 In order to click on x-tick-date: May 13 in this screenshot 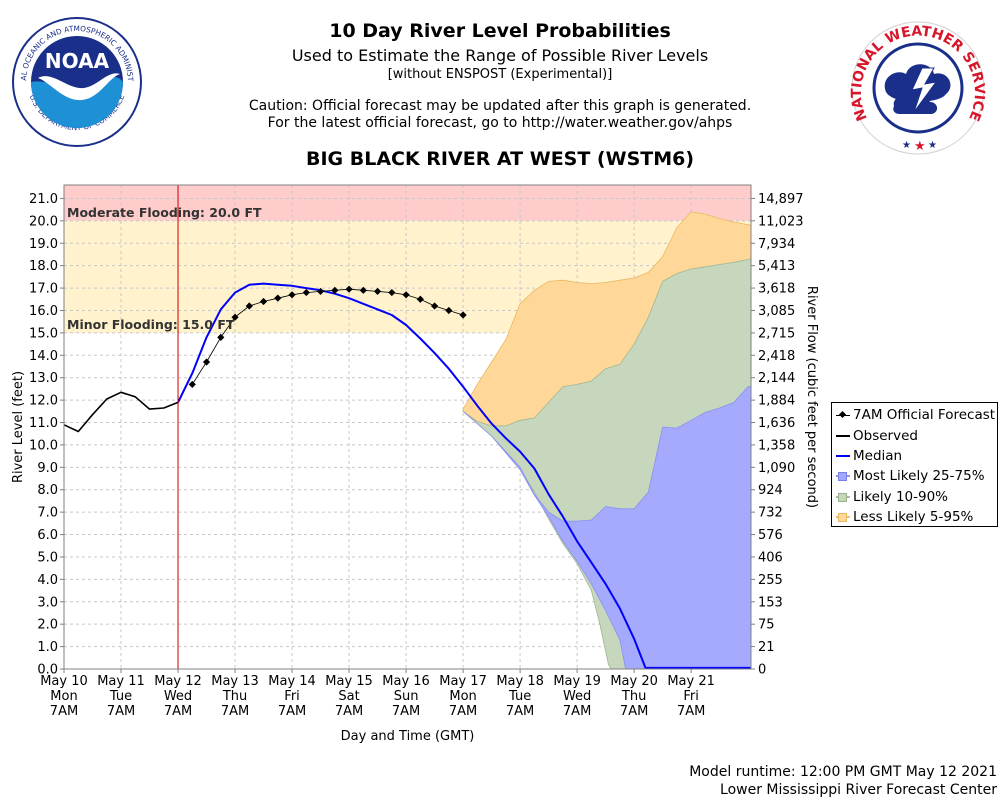, I will do `click(235, 681)`.